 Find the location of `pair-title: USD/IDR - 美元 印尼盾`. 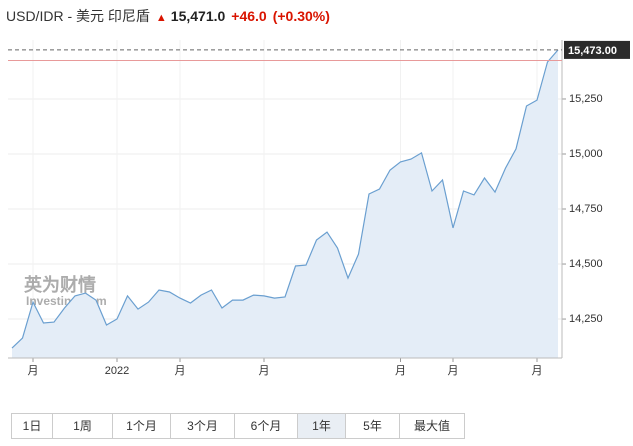

pair-title: USD/IDR - 美元 印尼盾 is located at coordinates (78, 16).